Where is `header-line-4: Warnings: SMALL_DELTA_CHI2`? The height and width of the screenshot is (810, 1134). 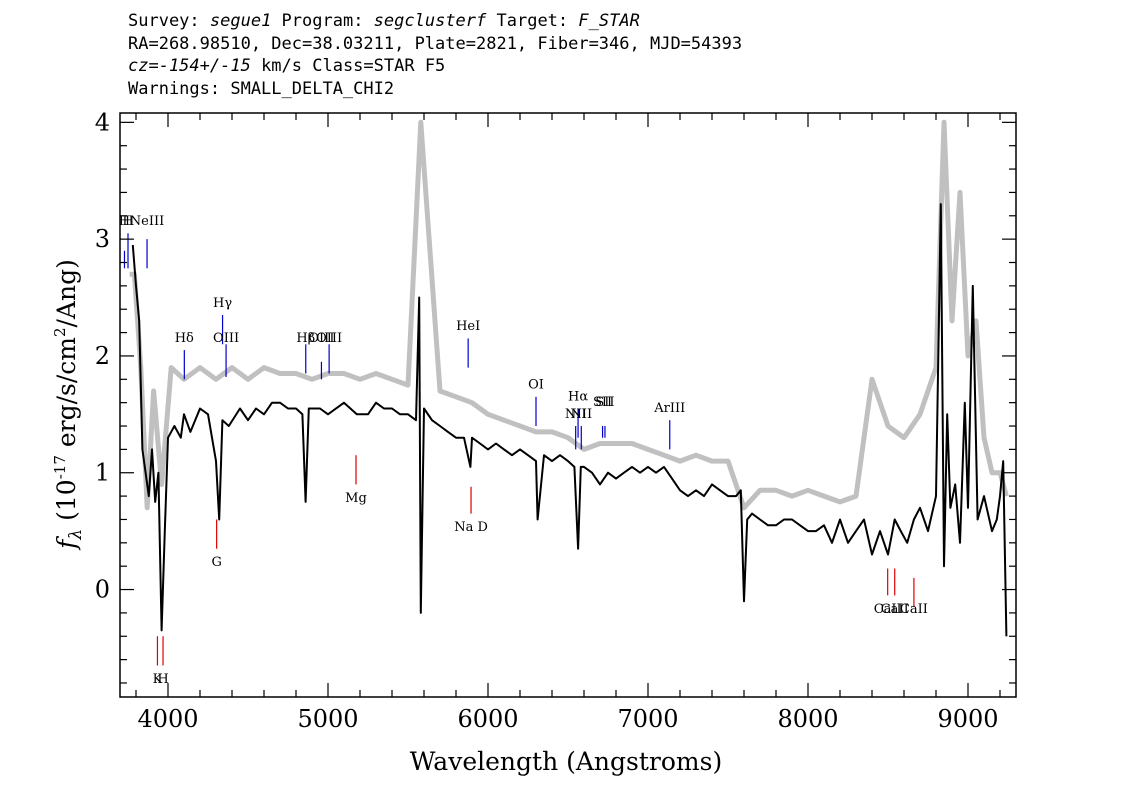 header-line-4: Warnings: SMALL_DELTA_CHI2 is located at coordinates (435, 89).